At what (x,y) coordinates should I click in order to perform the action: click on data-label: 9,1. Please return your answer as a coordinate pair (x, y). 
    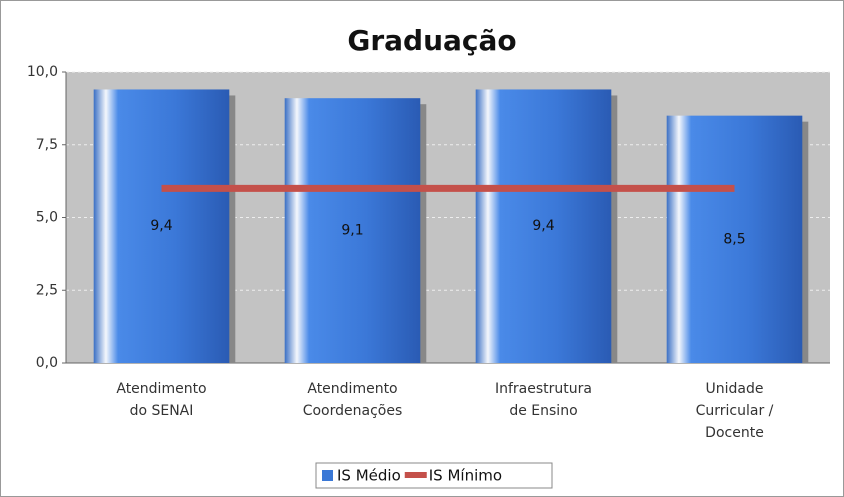
    Looking at the image, I should click on (352, 231).